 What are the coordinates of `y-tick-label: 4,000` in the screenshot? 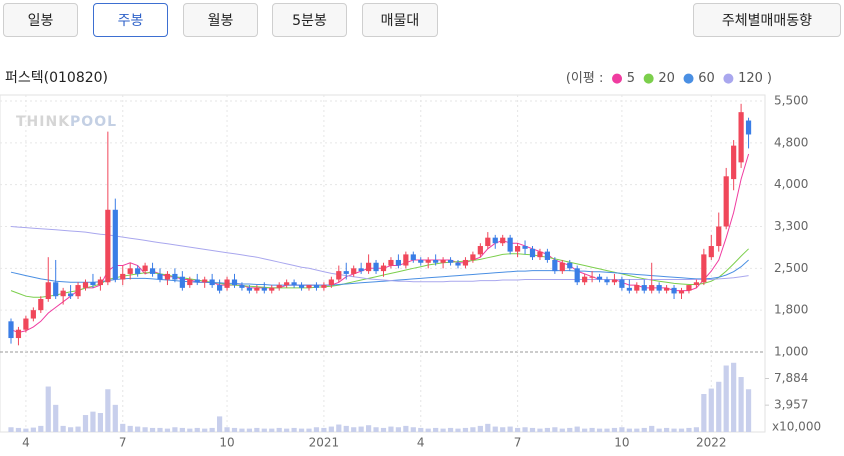 It's located at (791, 184).